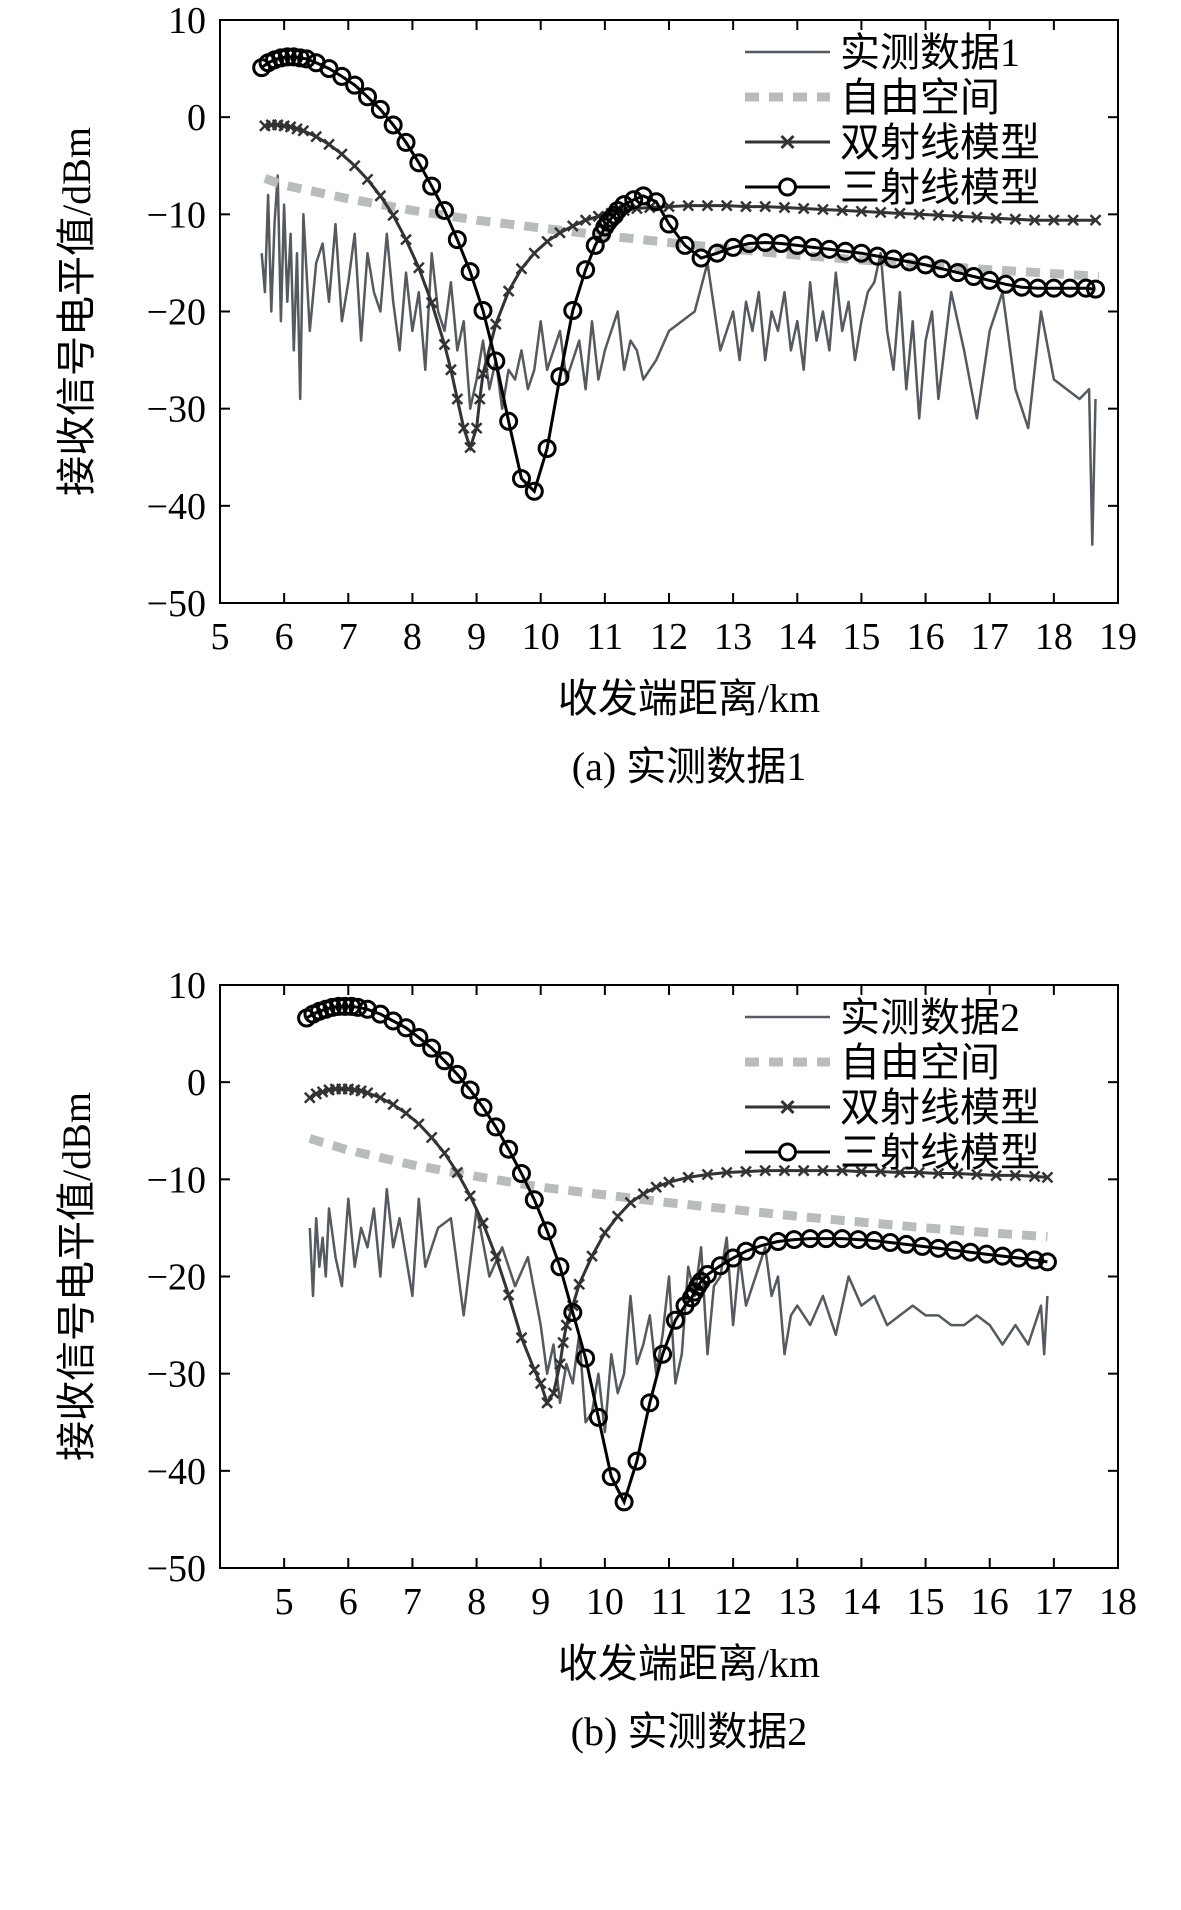 This screenshot has width=1181, height=1910. Describe the element at coordinates (689, 1663) in the screenshot. I see `x-axis-label: 收发端距离/km` at that location.